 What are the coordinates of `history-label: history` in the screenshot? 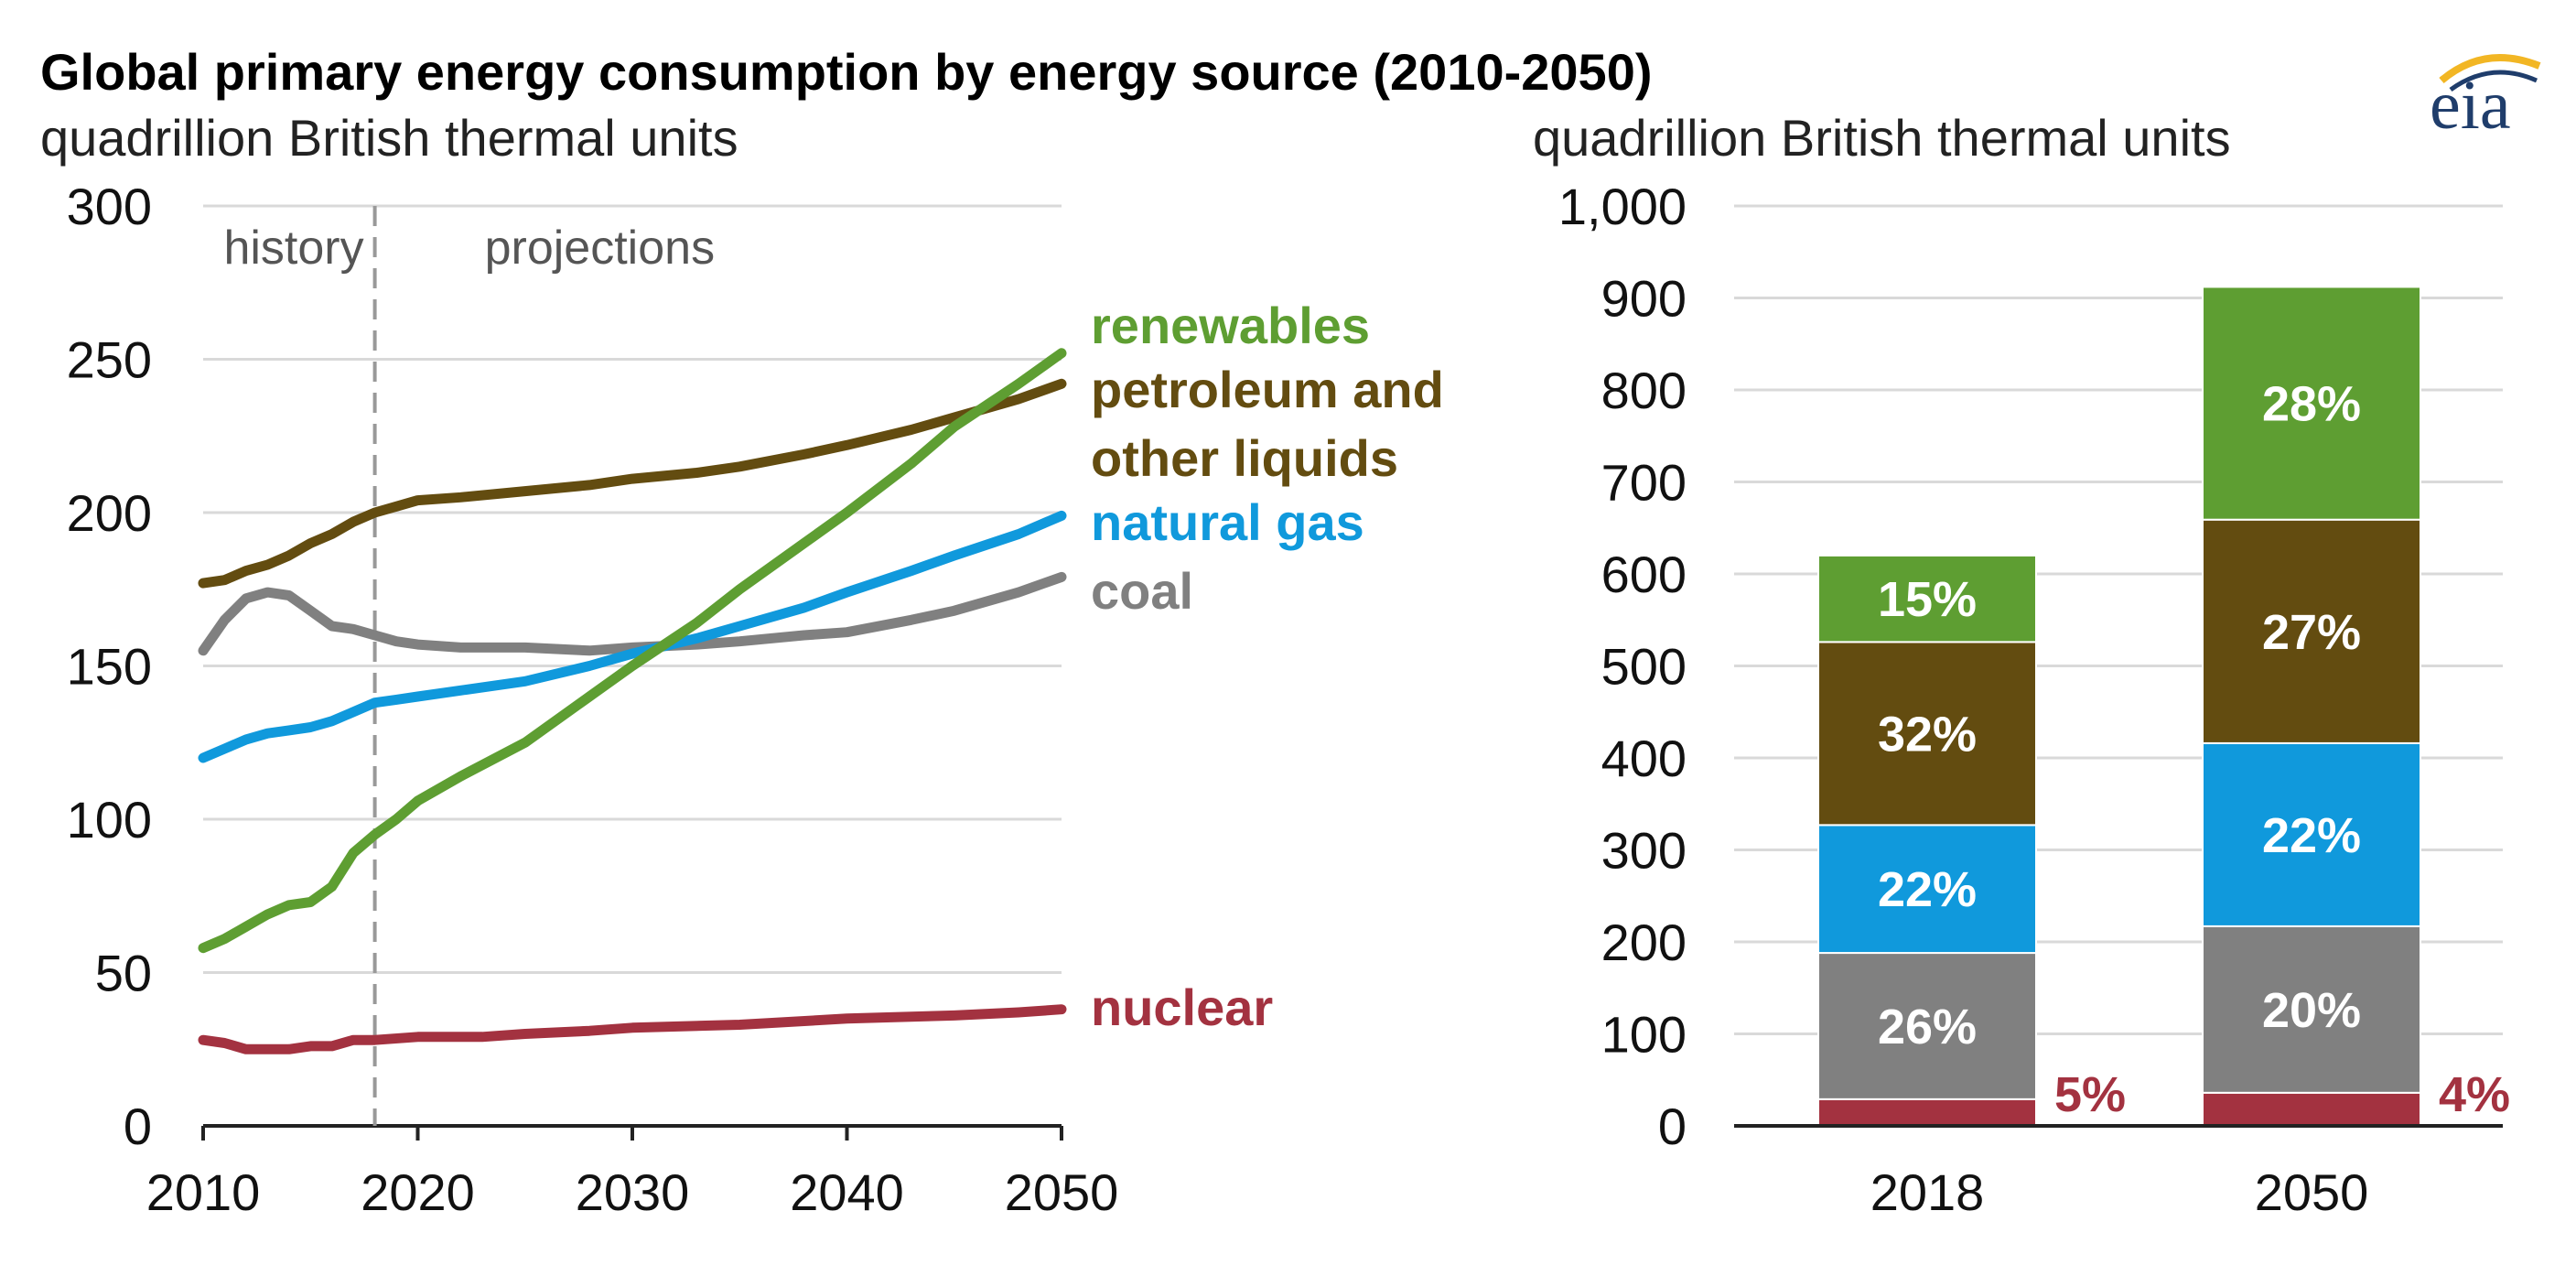 It's located at (293, 248).